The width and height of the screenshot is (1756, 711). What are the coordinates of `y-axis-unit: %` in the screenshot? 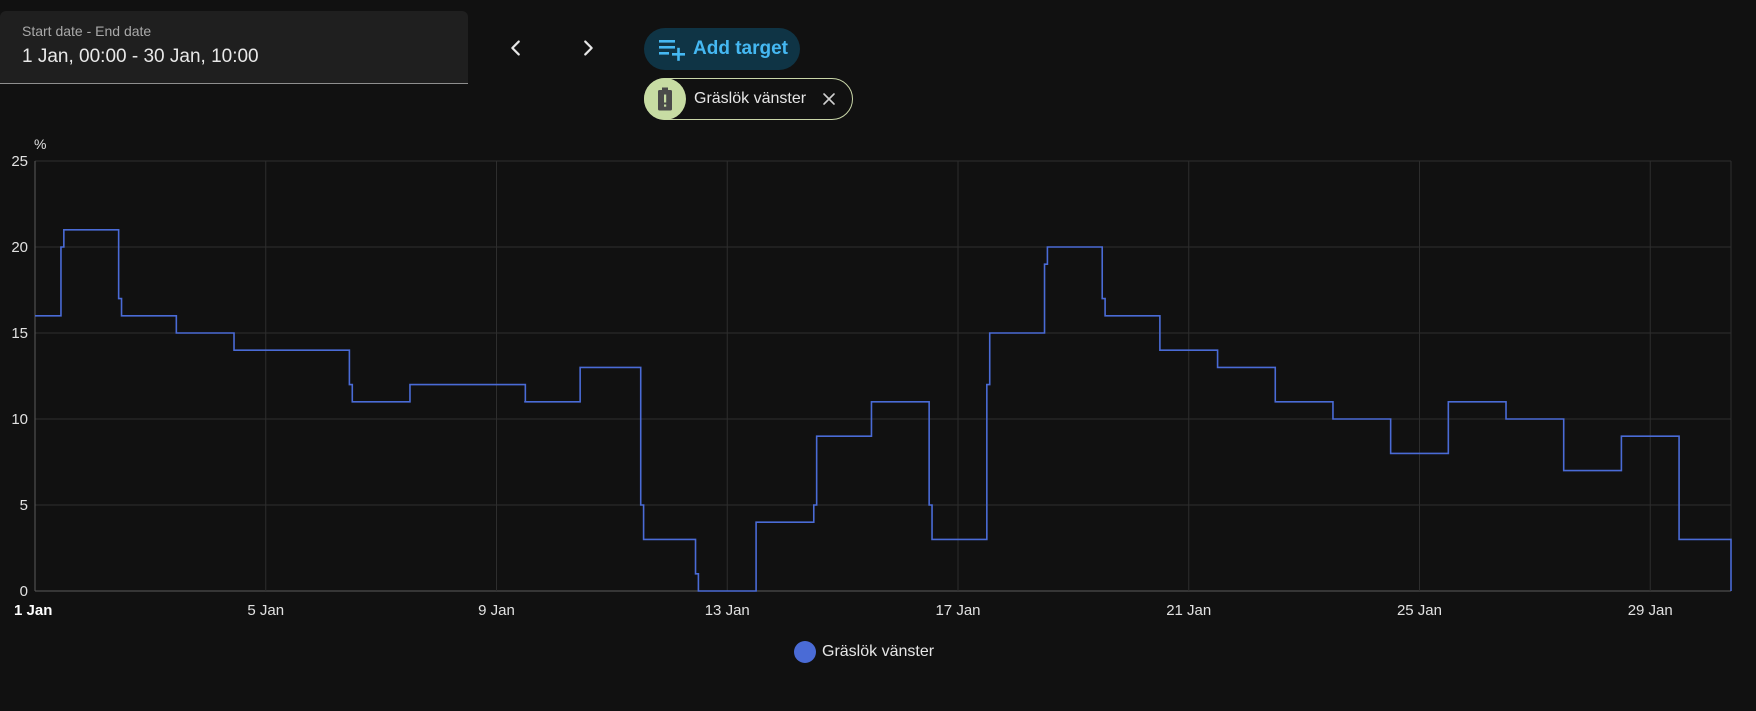 It's located at (40, 144).